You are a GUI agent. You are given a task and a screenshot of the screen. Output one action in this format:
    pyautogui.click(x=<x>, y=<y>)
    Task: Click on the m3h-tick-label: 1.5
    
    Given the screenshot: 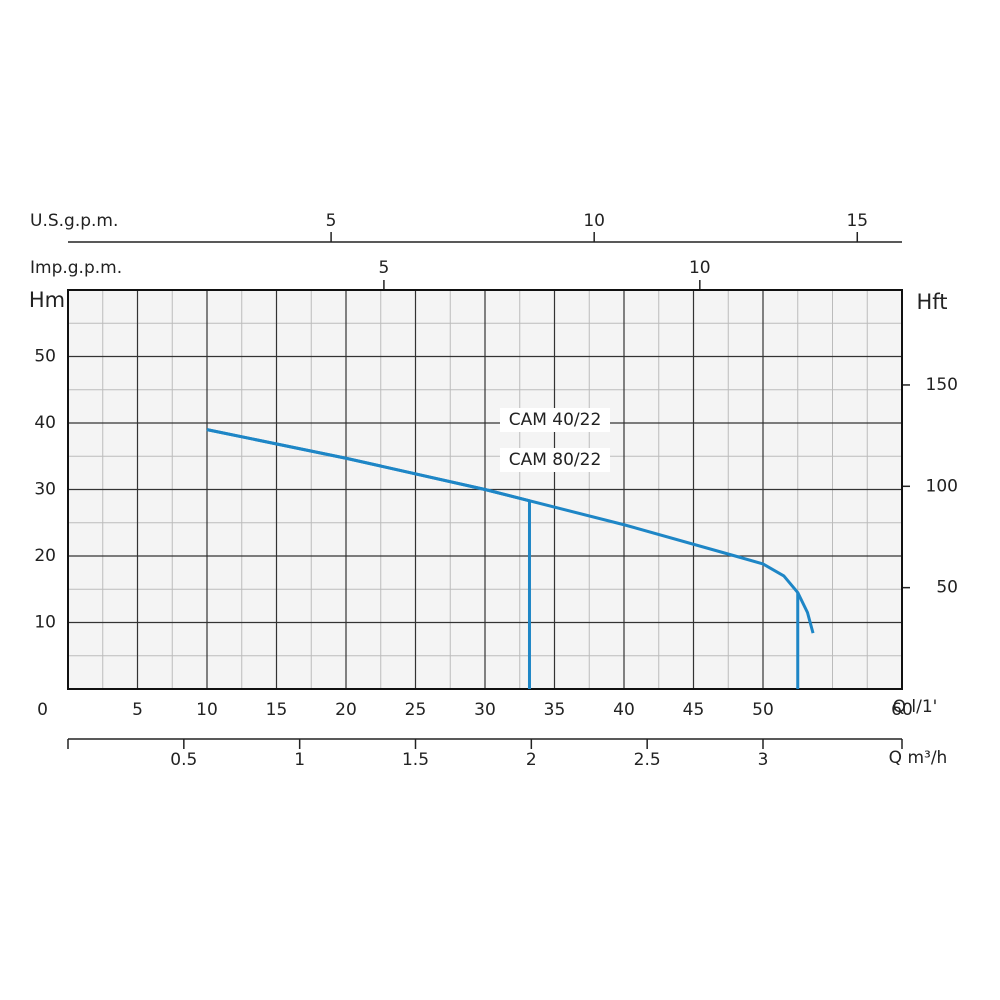 What is the action you would take?
    pyautogui.click(x=415, y=760)
    